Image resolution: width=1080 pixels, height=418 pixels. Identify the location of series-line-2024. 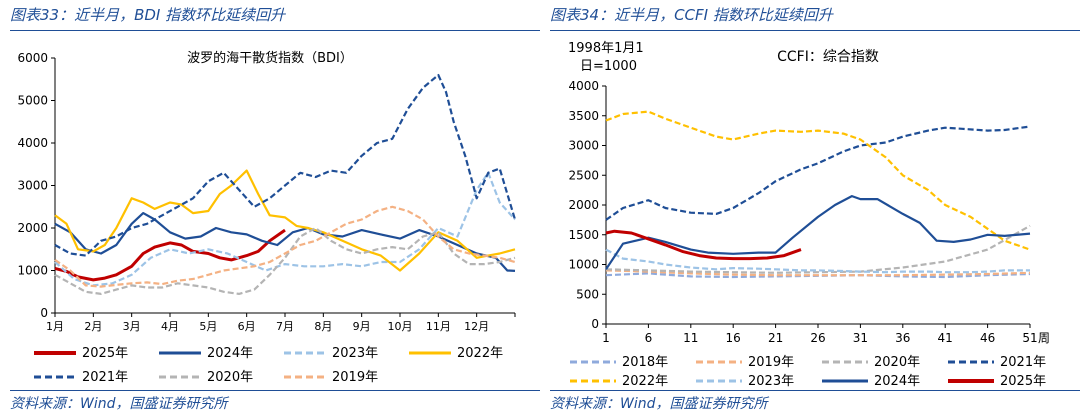
(818, 232).